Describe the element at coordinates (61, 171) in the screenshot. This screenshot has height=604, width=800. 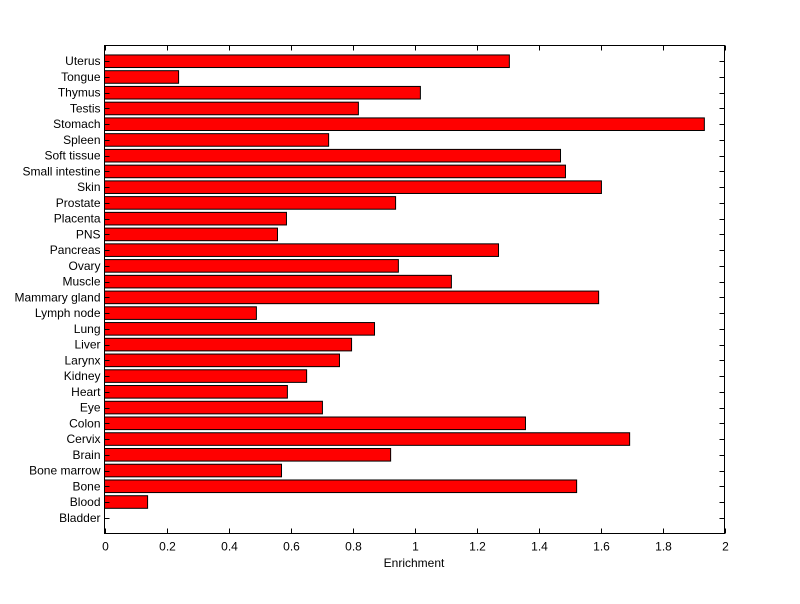
I see `y-tick-label: Small intestine` at that location.